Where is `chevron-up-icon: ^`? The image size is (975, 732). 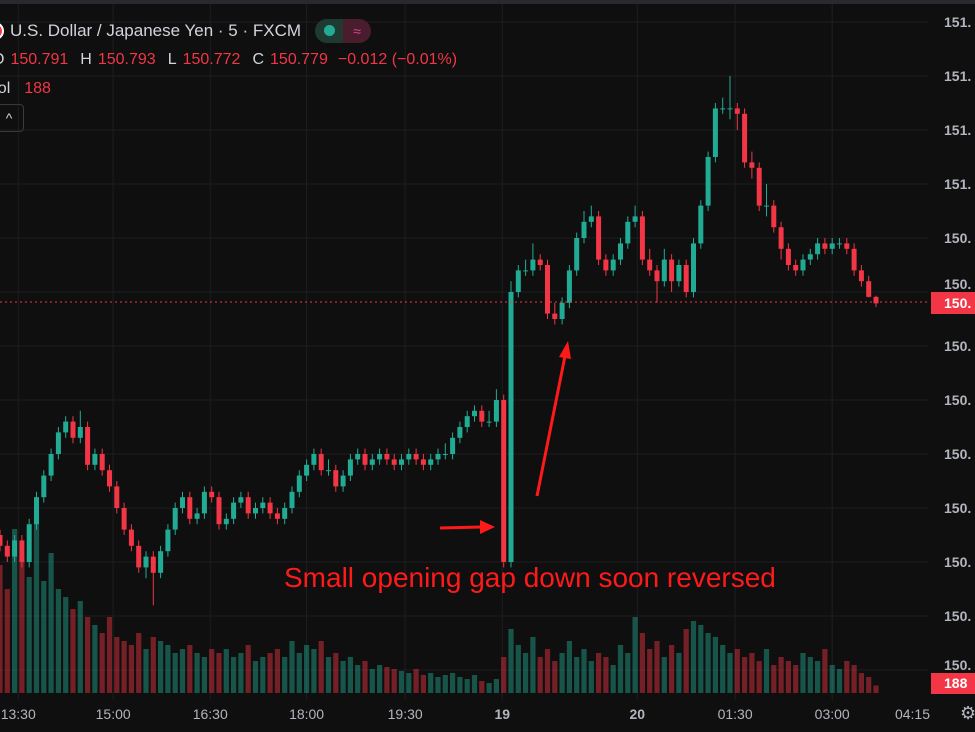
chevron-up-icon: ^ is located at coordinates (9, 118).